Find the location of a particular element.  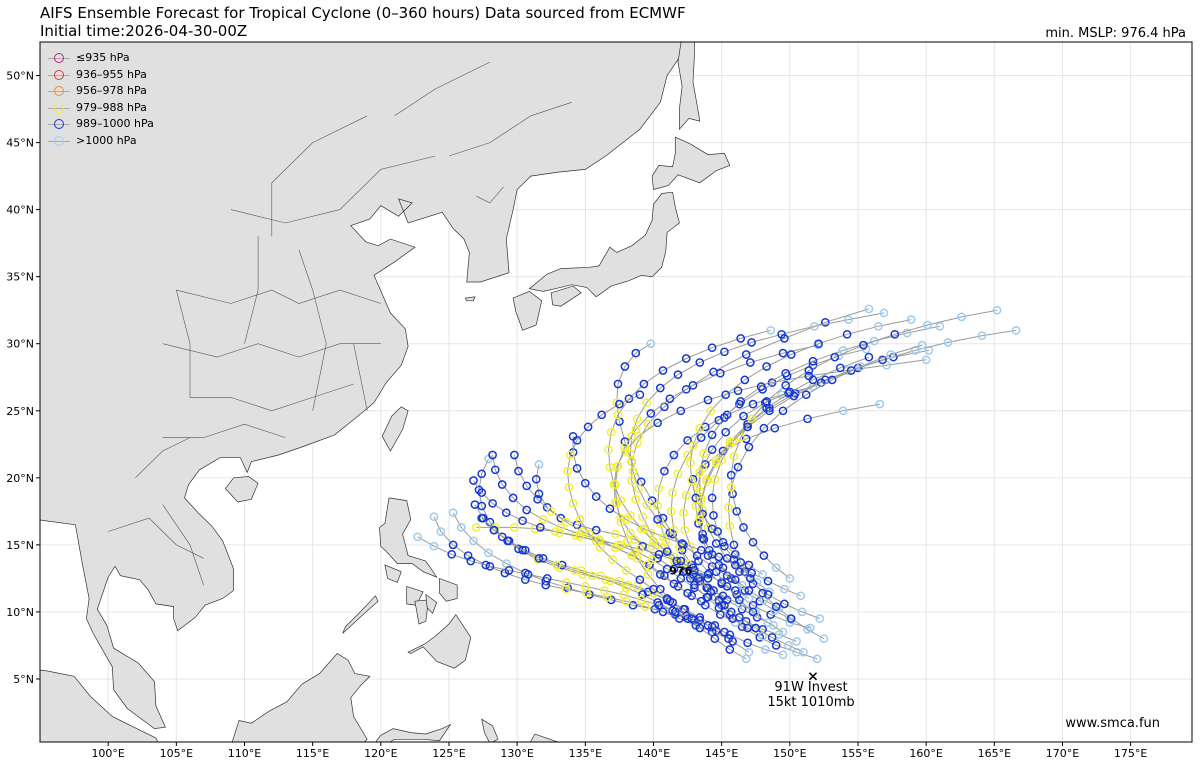

land-halmahera is located at coordinates (490, 730).